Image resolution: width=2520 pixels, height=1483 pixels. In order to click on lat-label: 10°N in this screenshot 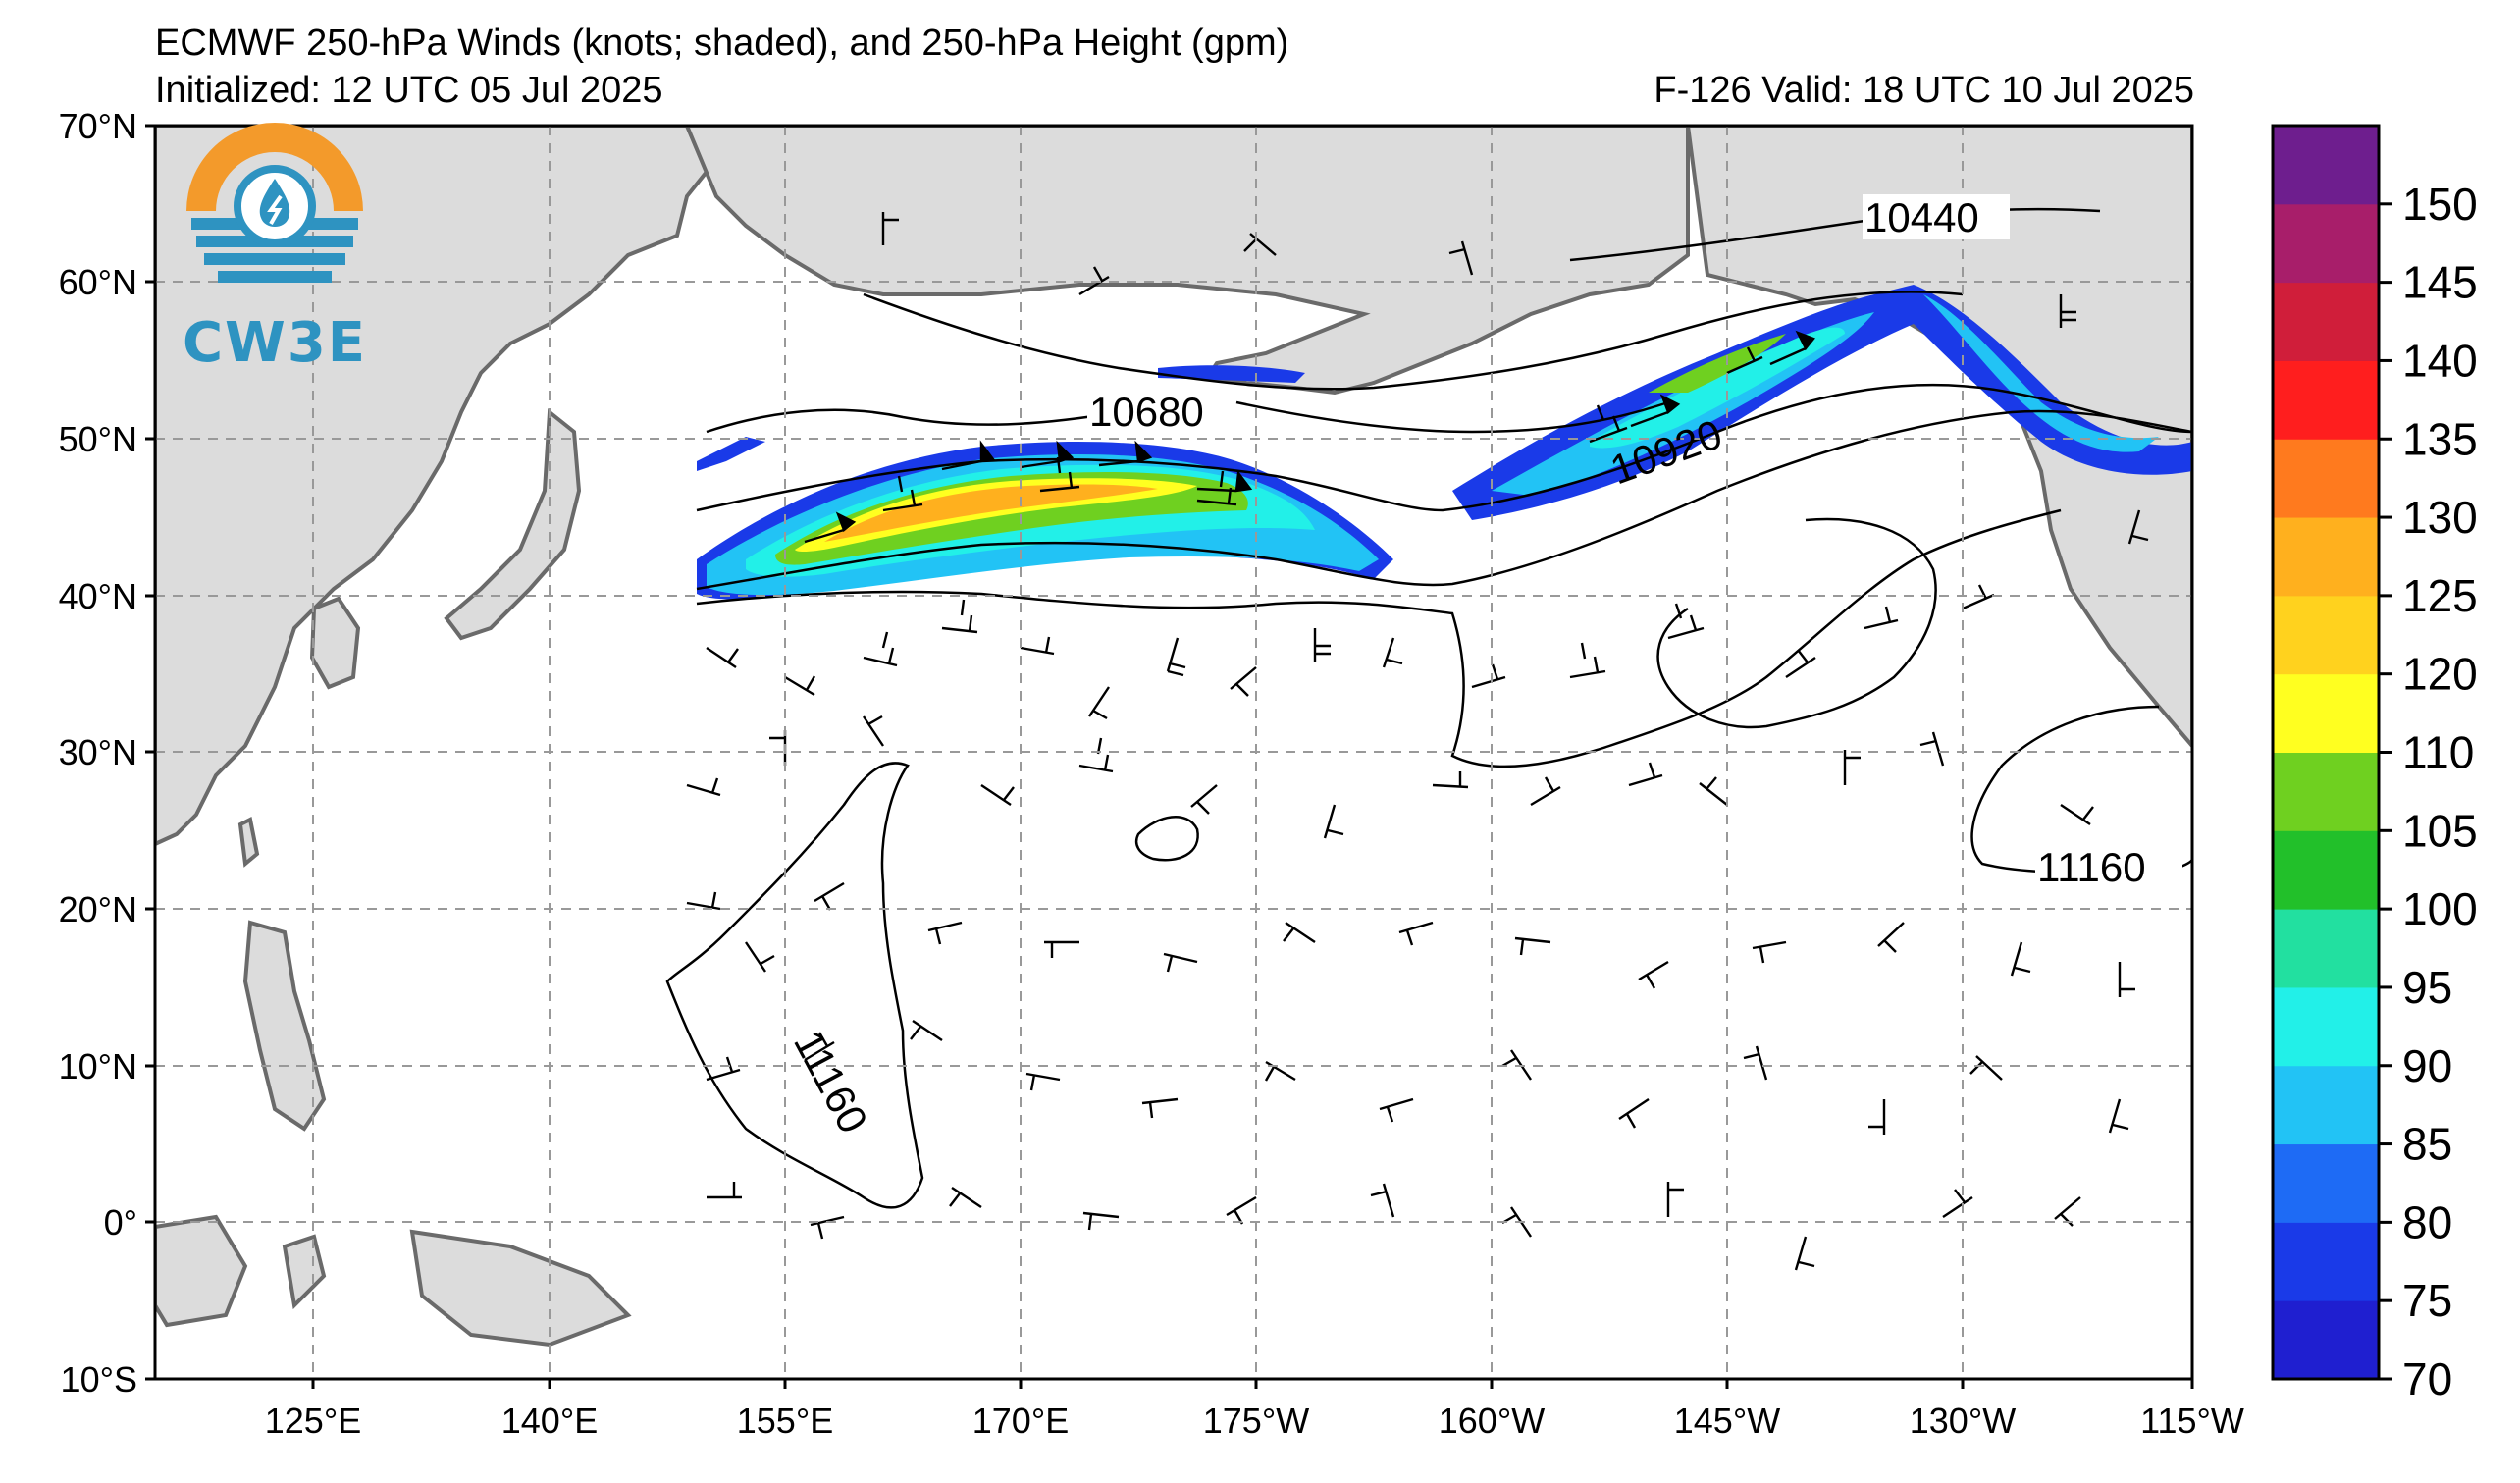, I will do `click(98, 1066)`.